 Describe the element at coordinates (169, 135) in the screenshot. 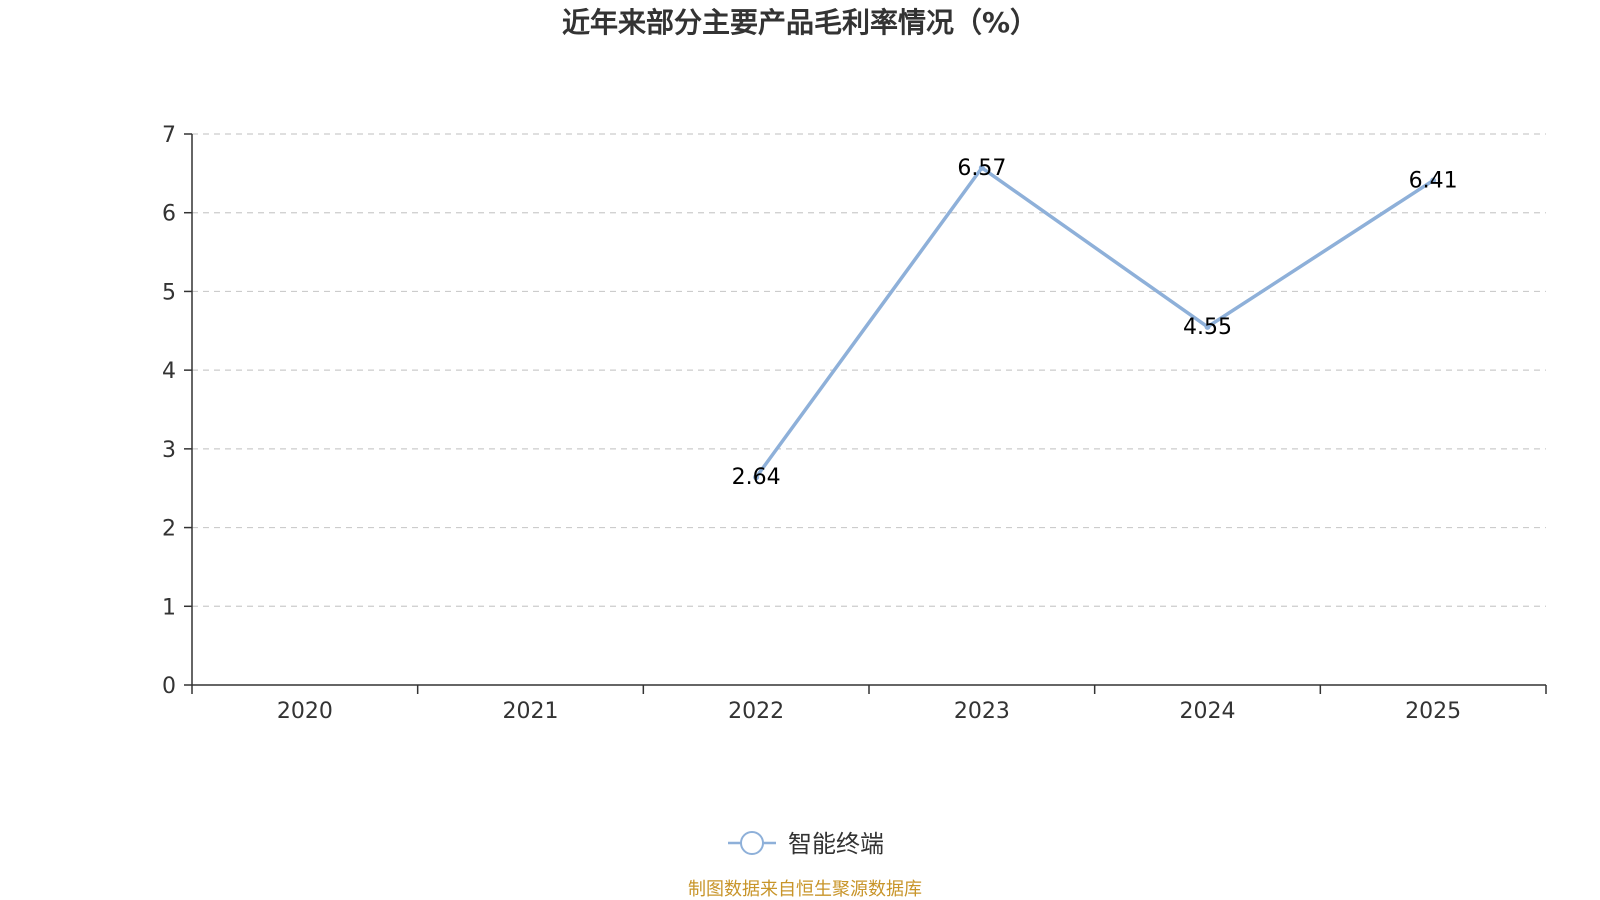

I see `y-tick-label: 7` at that location.